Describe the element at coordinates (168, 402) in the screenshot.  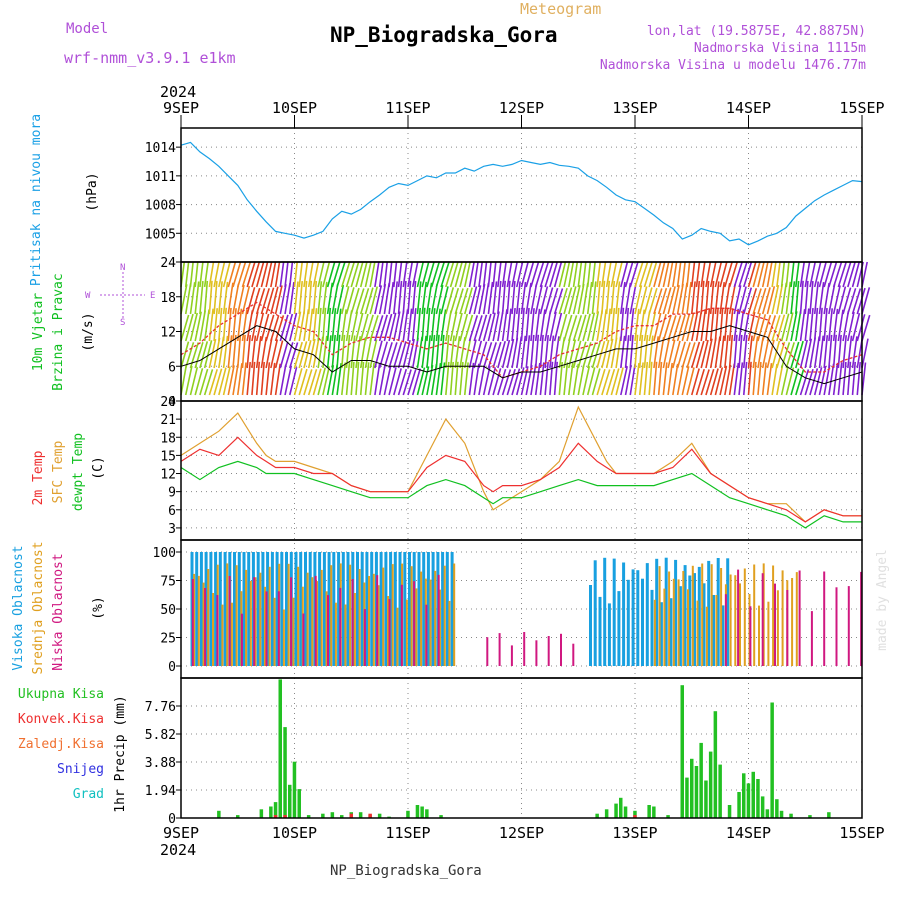
I see `y-tick-label: 24` at that location.